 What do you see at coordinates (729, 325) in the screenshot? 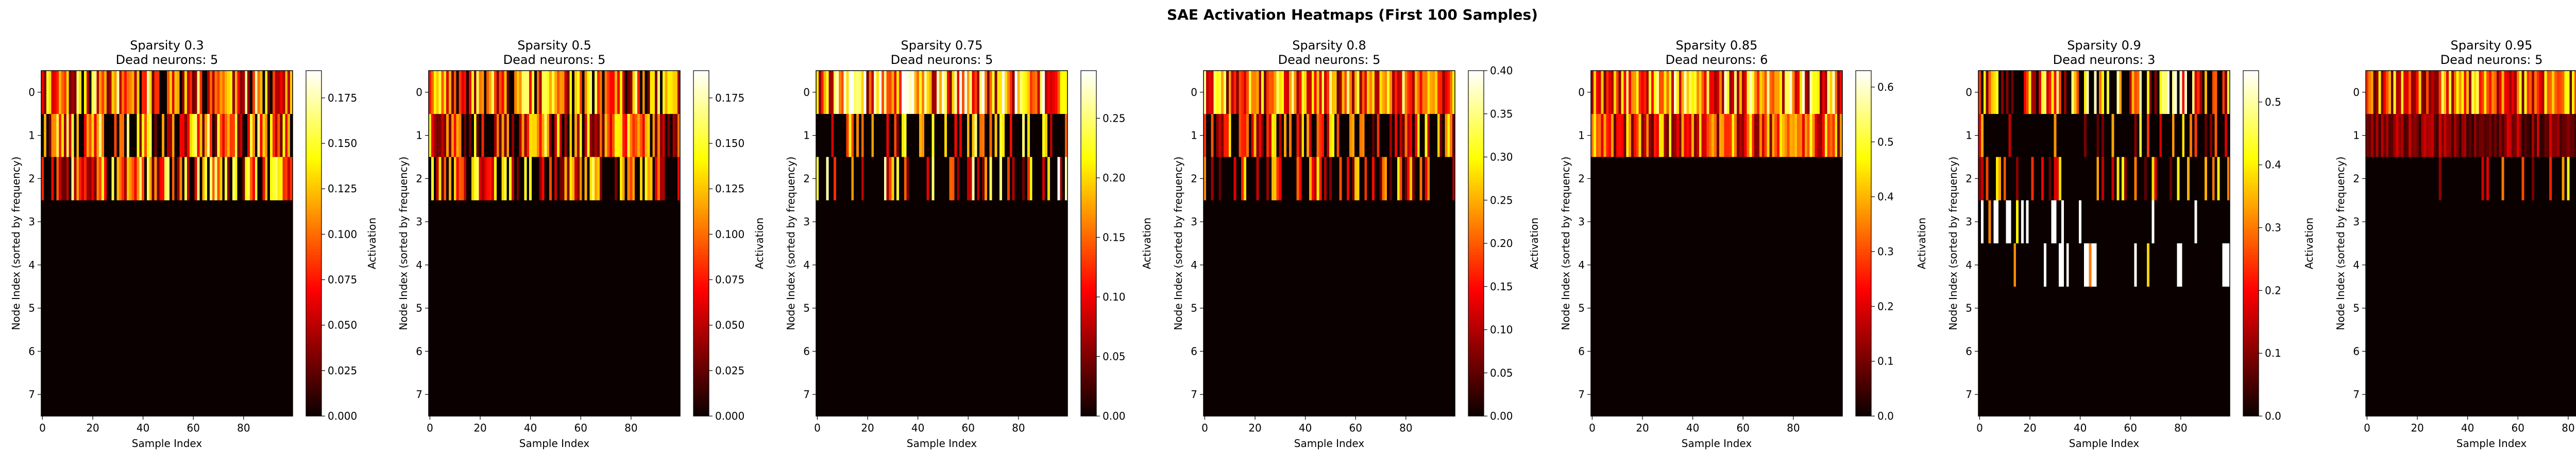
I see `colorbar-tick-label: 0.050` at bounding box center [729, 325].